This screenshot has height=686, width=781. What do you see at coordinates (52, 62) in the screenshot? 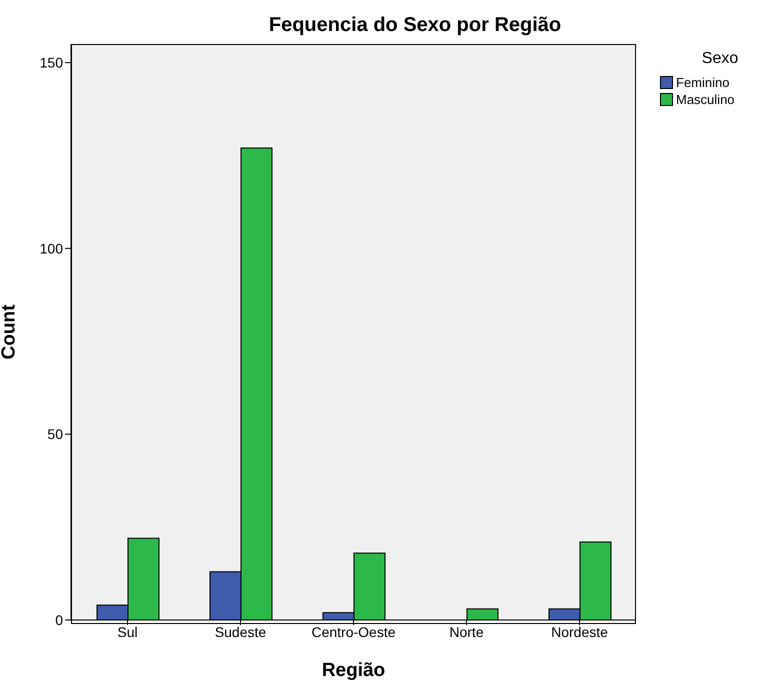
I see `y-tick-label: 150` at bounding box center [52, 62].